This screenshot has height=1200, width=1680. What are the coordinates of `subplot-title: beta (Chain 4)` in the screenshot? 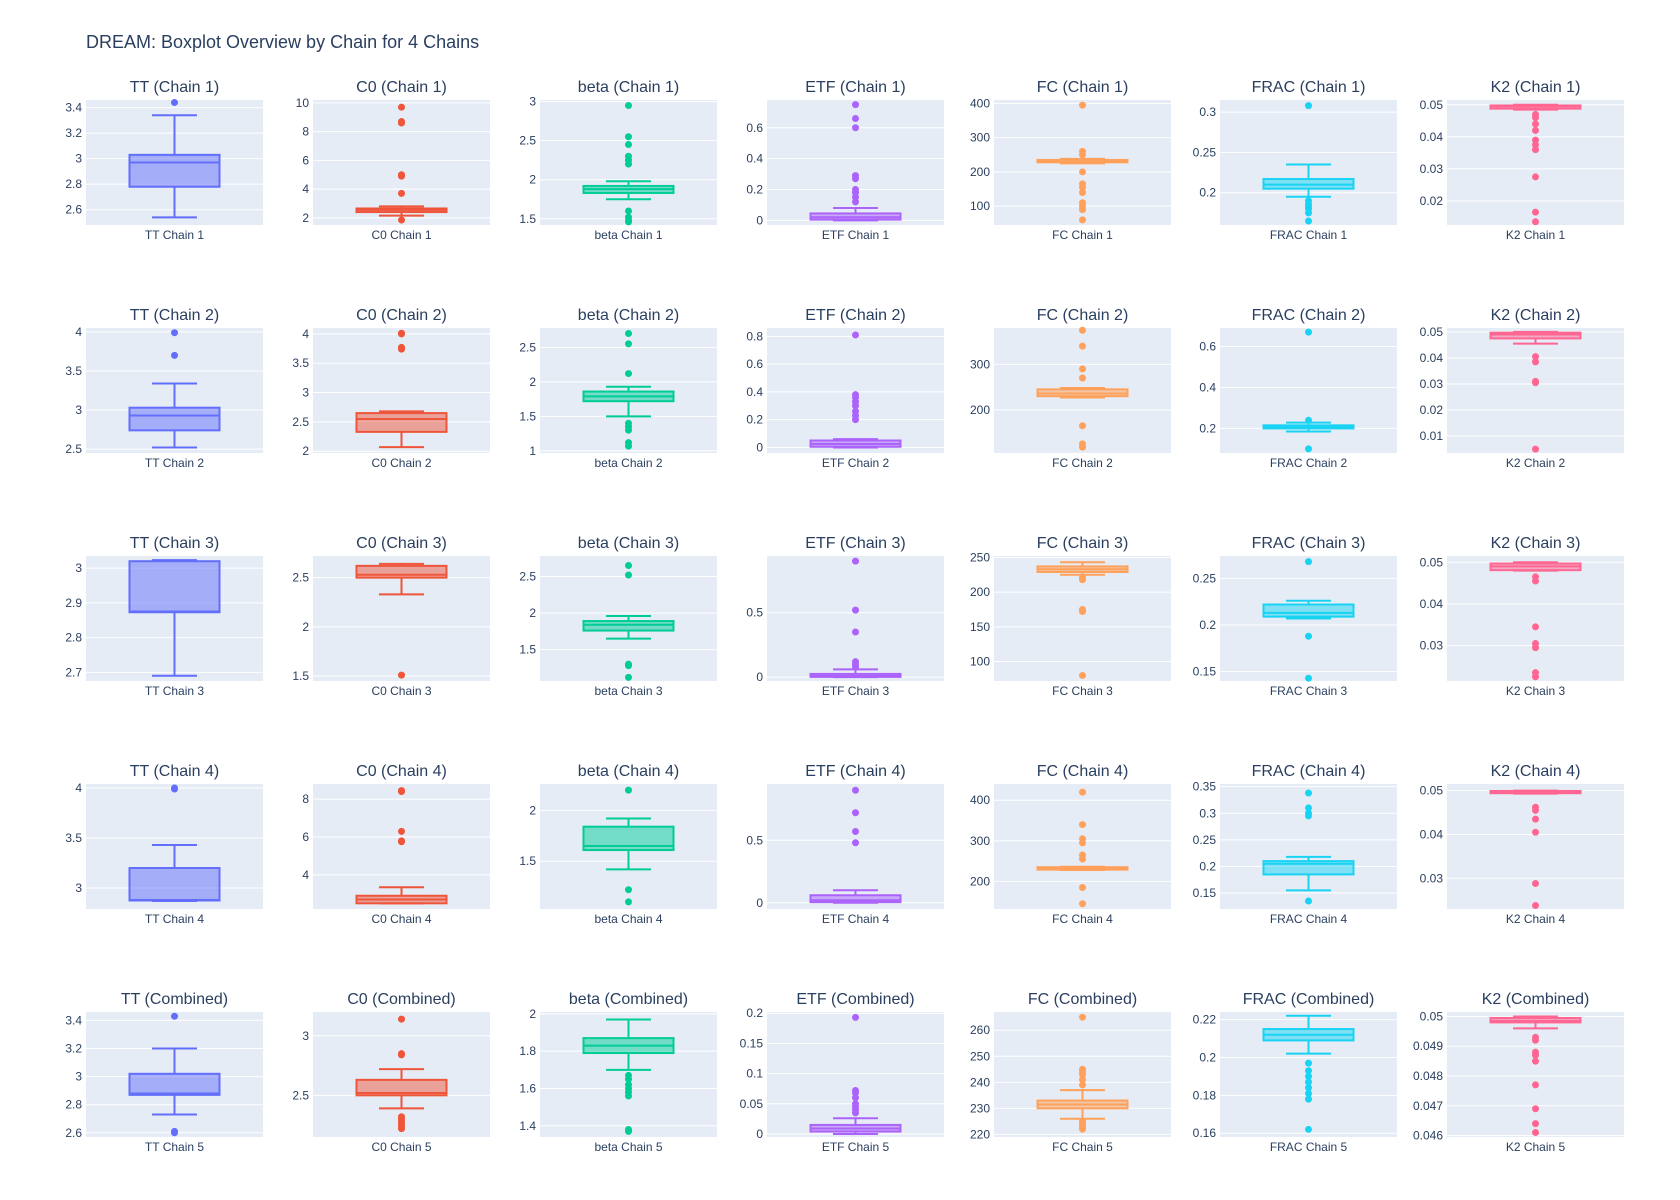 It's located at (628, 771).